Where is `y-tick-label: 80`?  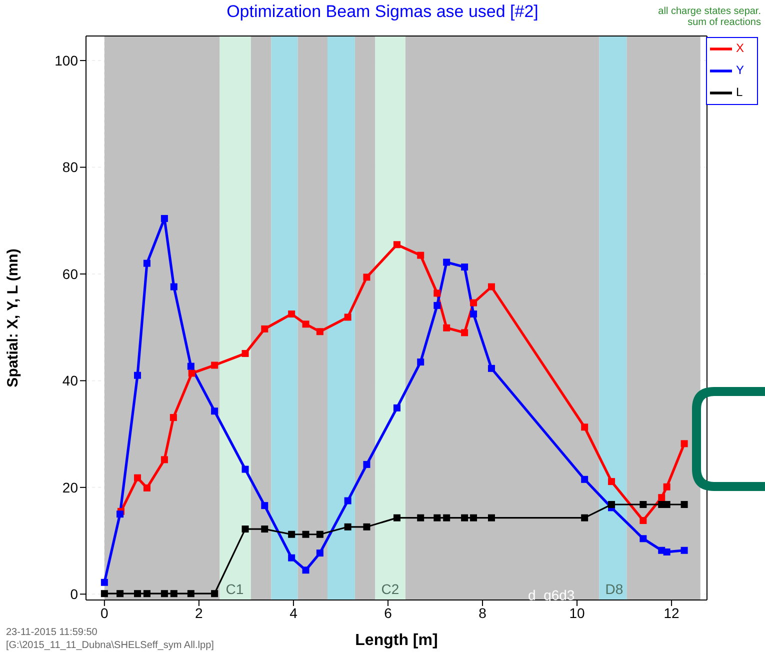
y-tick-label: 80 is located at coordinates (70, 167).